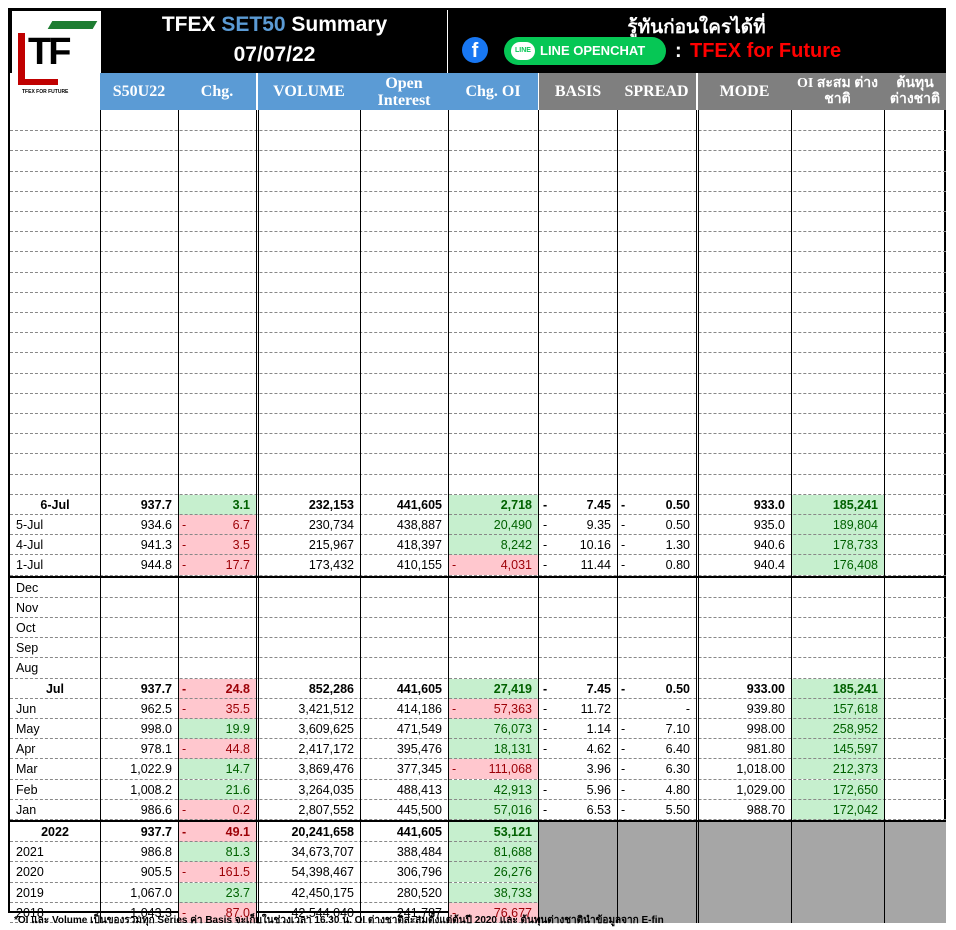  What do you see at coordinates (419, 545) in the screenshot?
I see `open-interest-cell: 418,397` at bounding box center [419, 545].